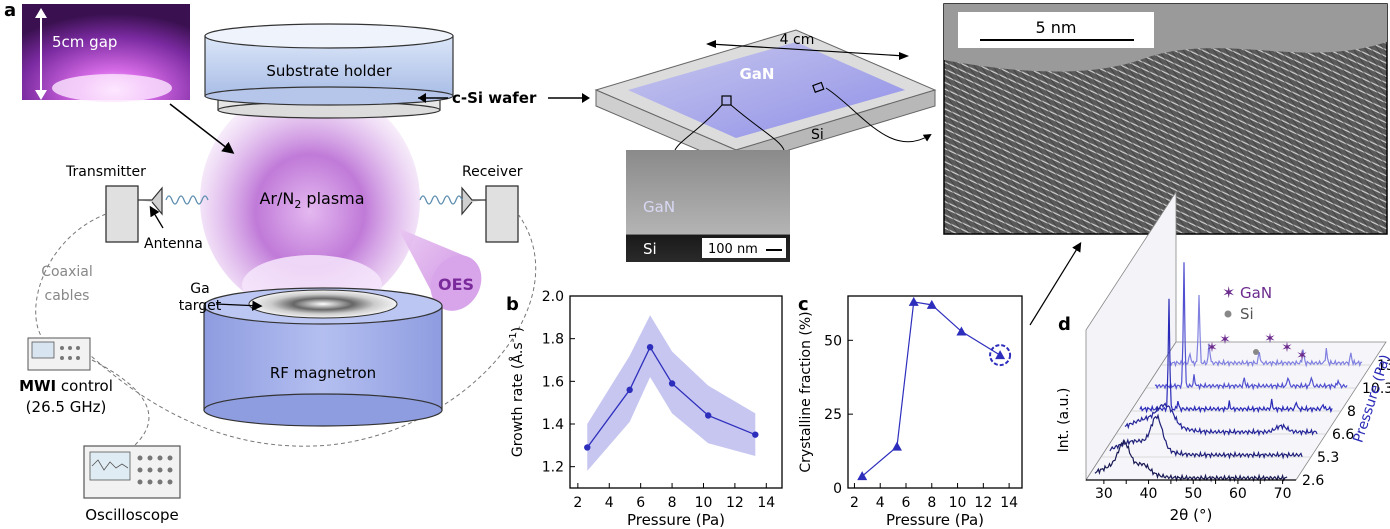  I want to click on ga-label: Ga, so click(199, 289).